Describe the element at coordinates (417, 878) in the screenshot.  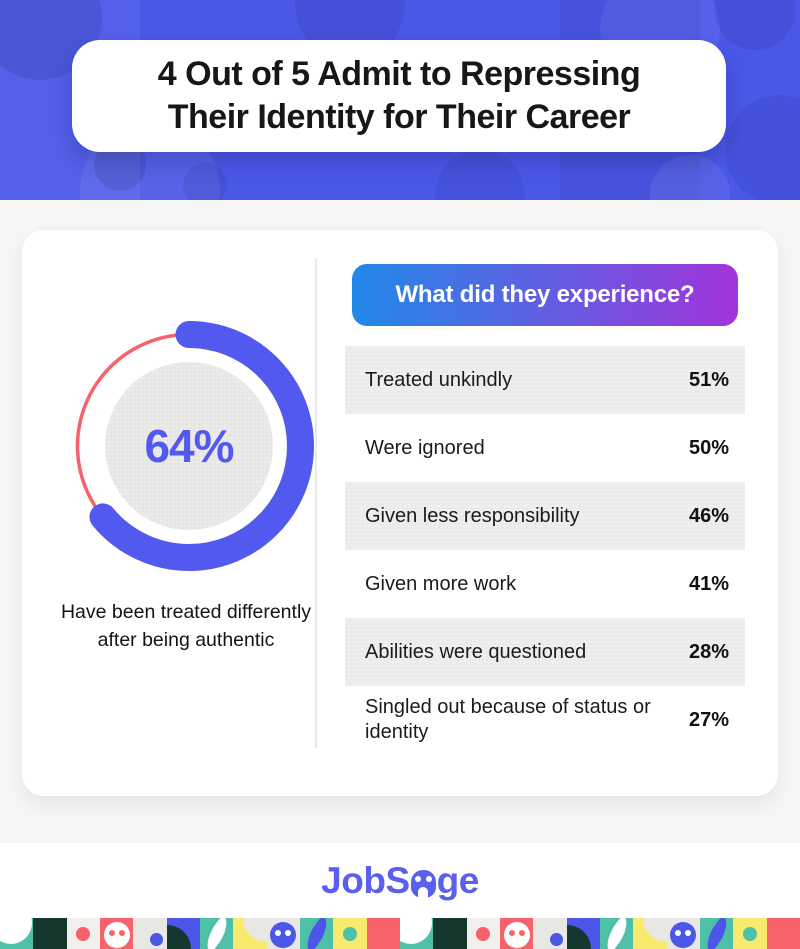
I see `owl-eye-left` at that location.